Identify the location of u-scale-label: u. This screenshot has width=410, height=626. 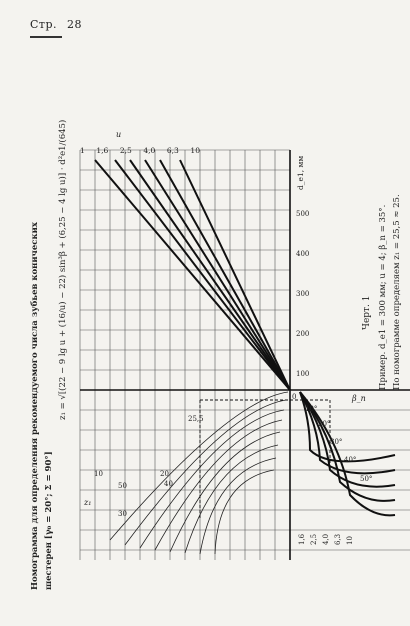
(119, 134).